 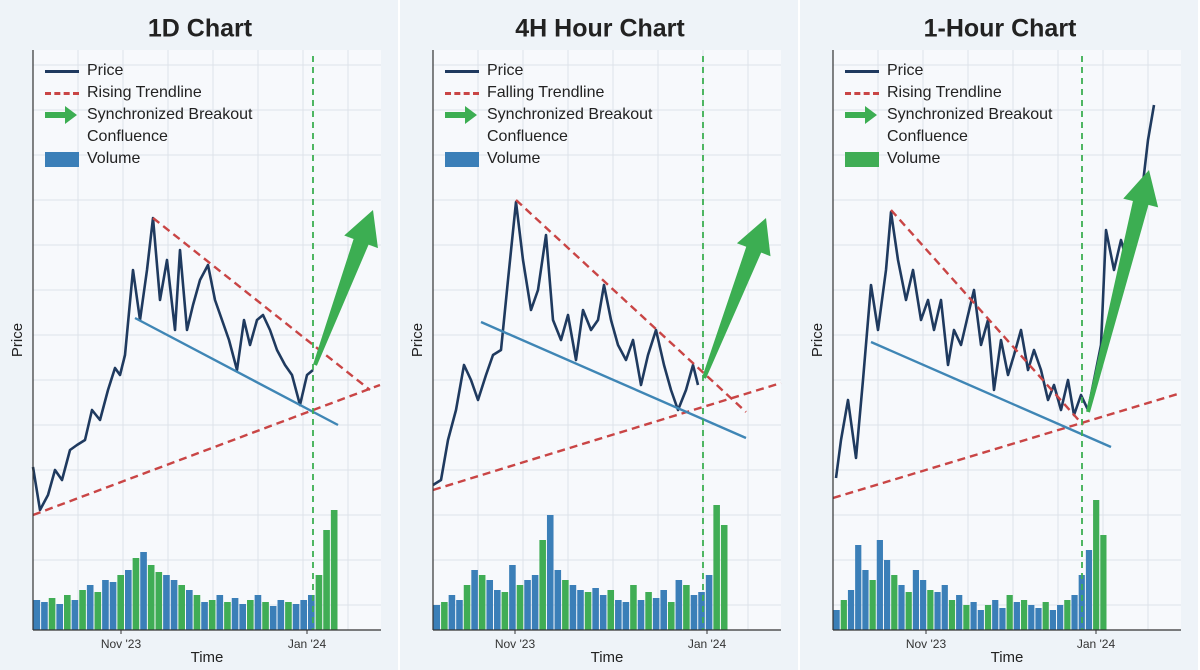 I want to click on legend-item: Price, so click(x=155, y=71).